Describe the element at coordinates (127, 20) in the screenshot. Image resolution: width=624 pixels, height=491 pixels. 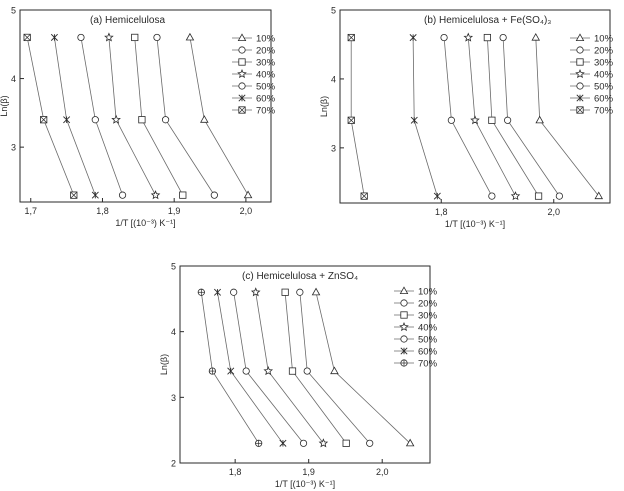
I see `panel-title: (a) Hemicelulosa` at that location.